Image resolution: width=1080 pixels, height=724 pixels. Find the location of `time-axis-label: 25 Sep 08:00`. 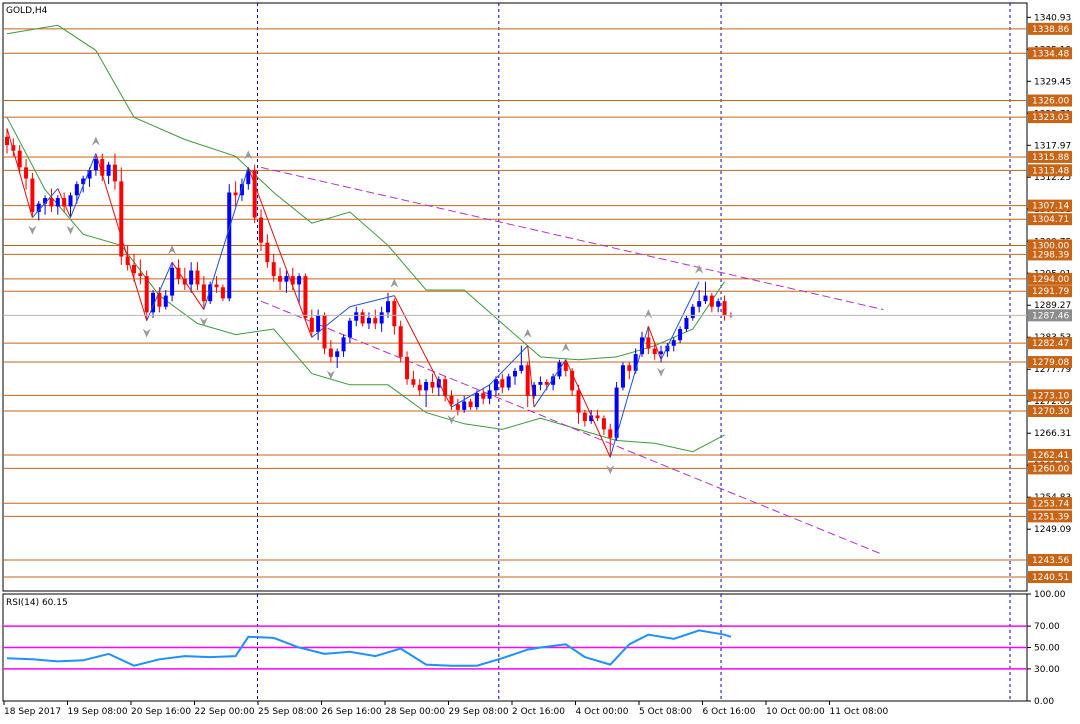

time-axis-label: 25 Sep 08:00 is located at coordinates (288, 712).